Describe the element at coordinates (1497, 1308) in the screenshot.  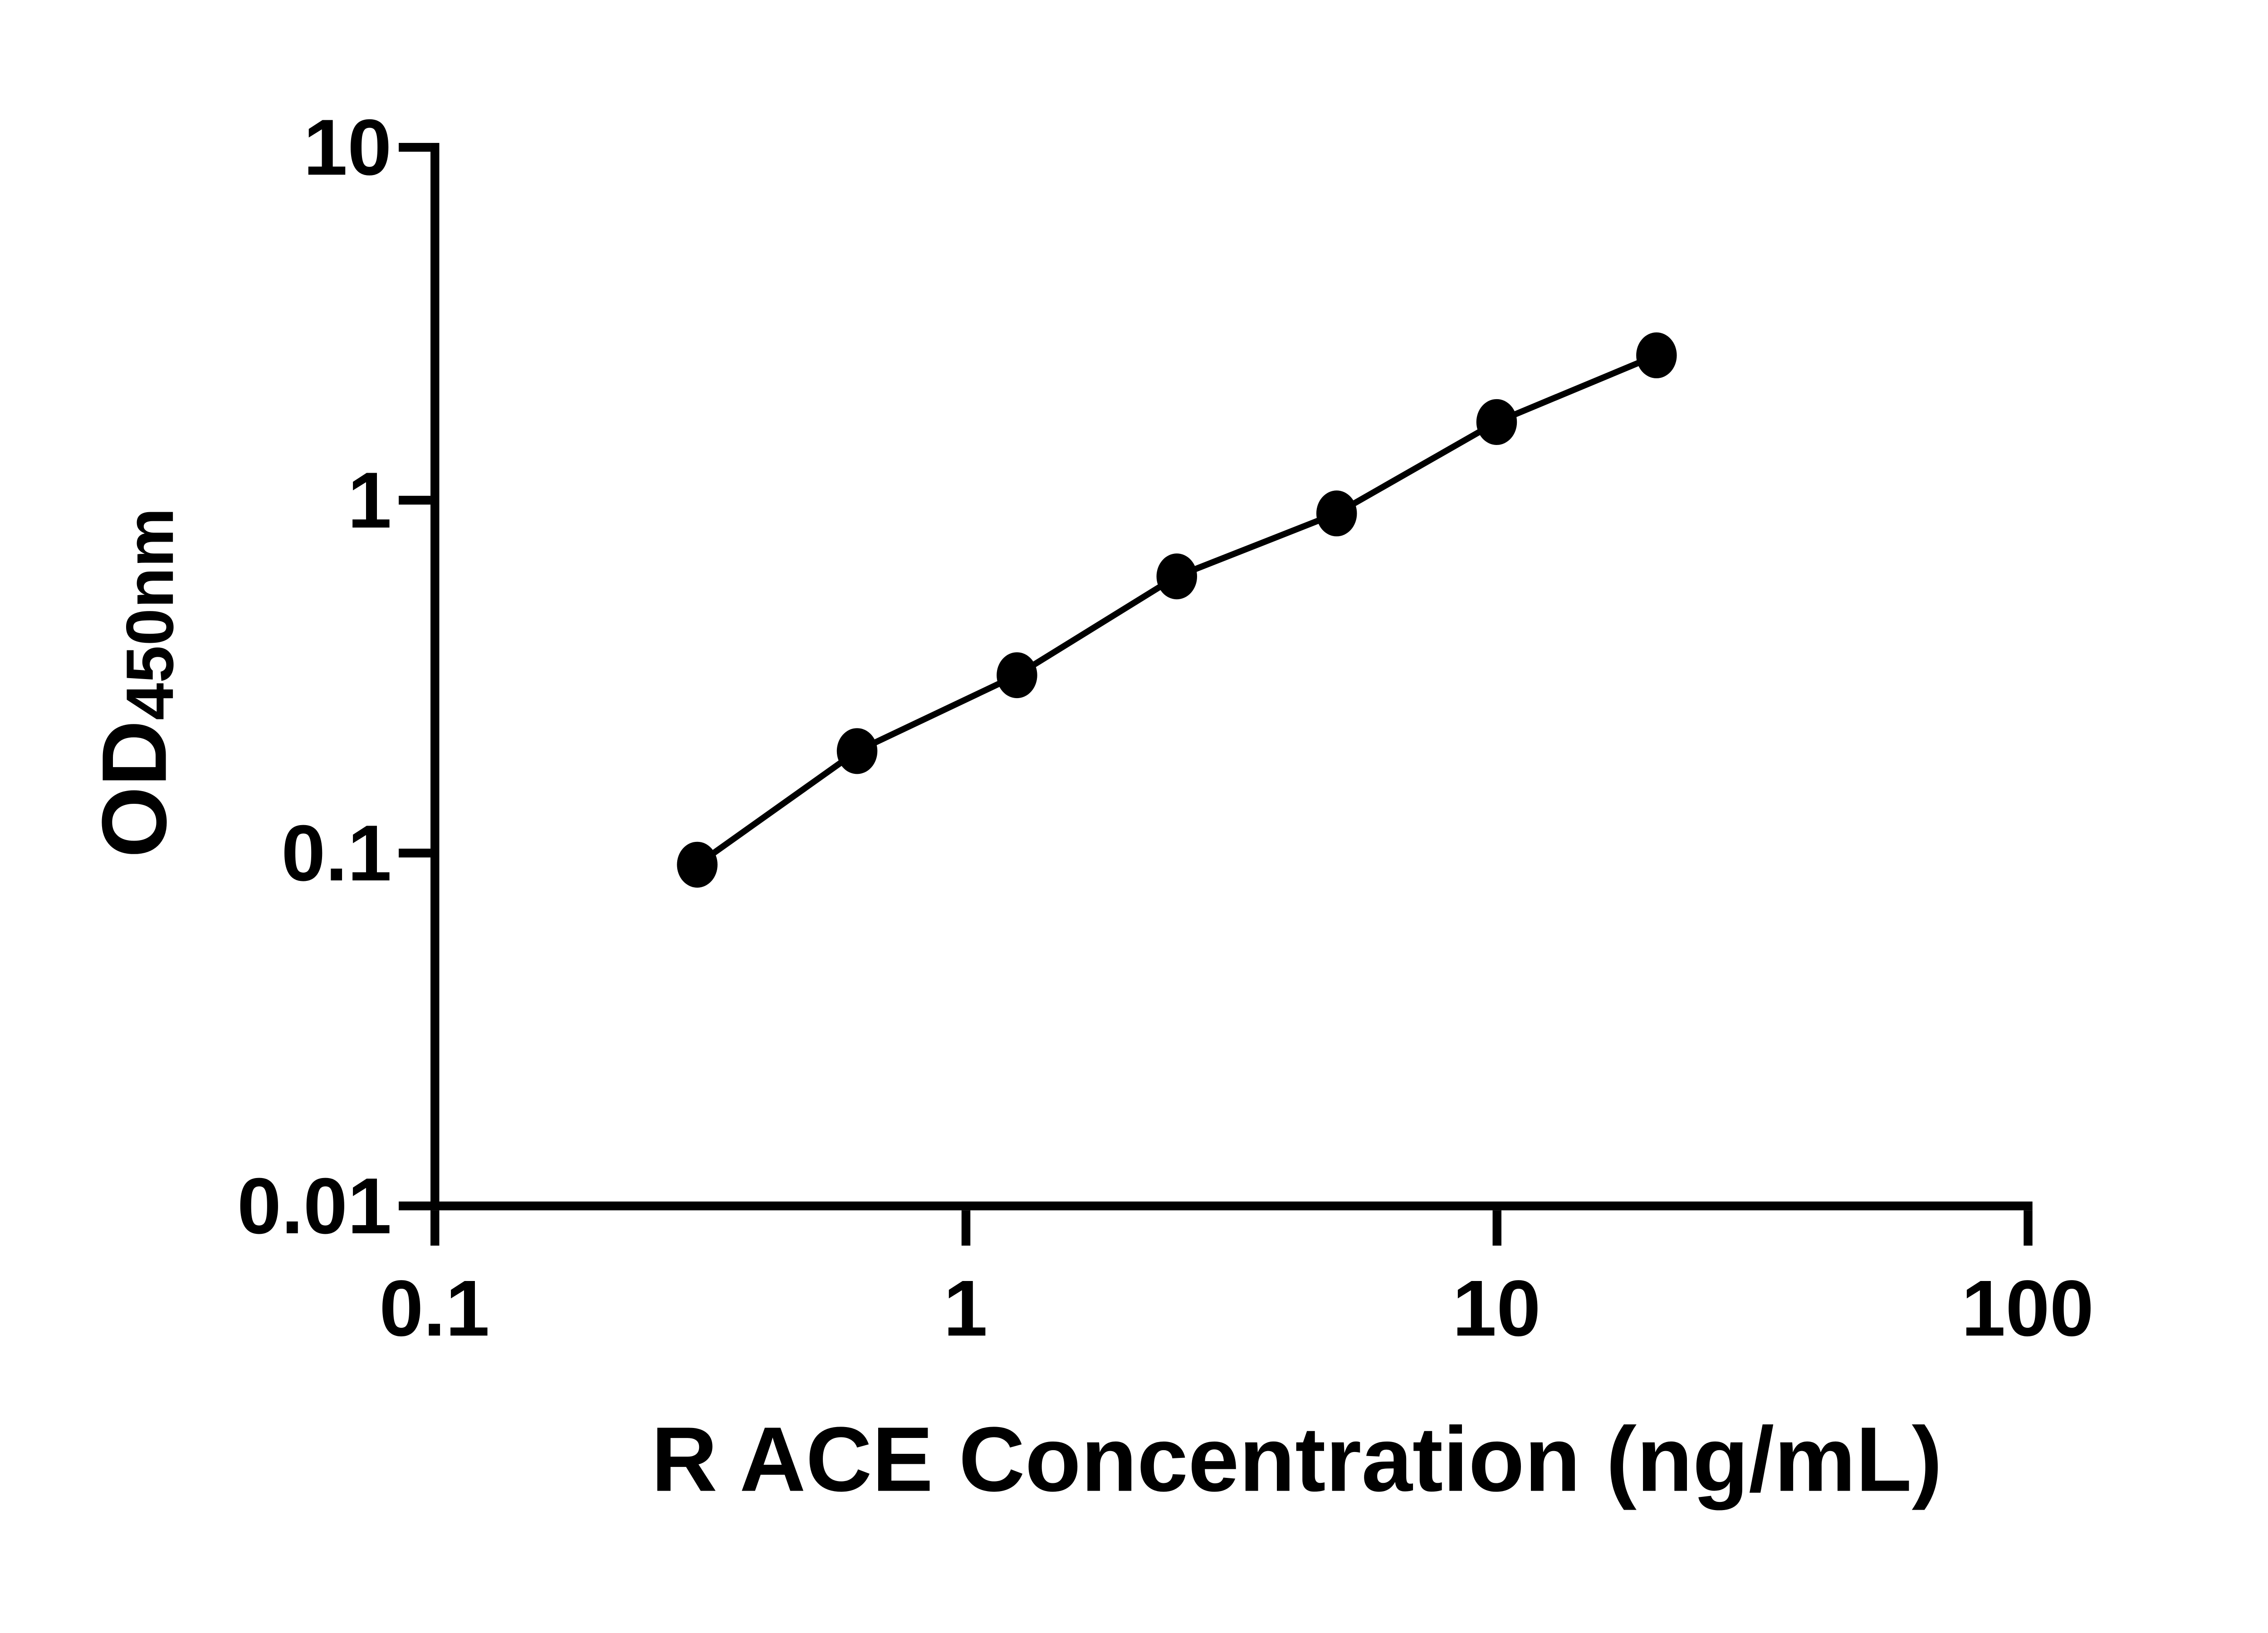
I see `x-tick-label-10: 10` at that location.